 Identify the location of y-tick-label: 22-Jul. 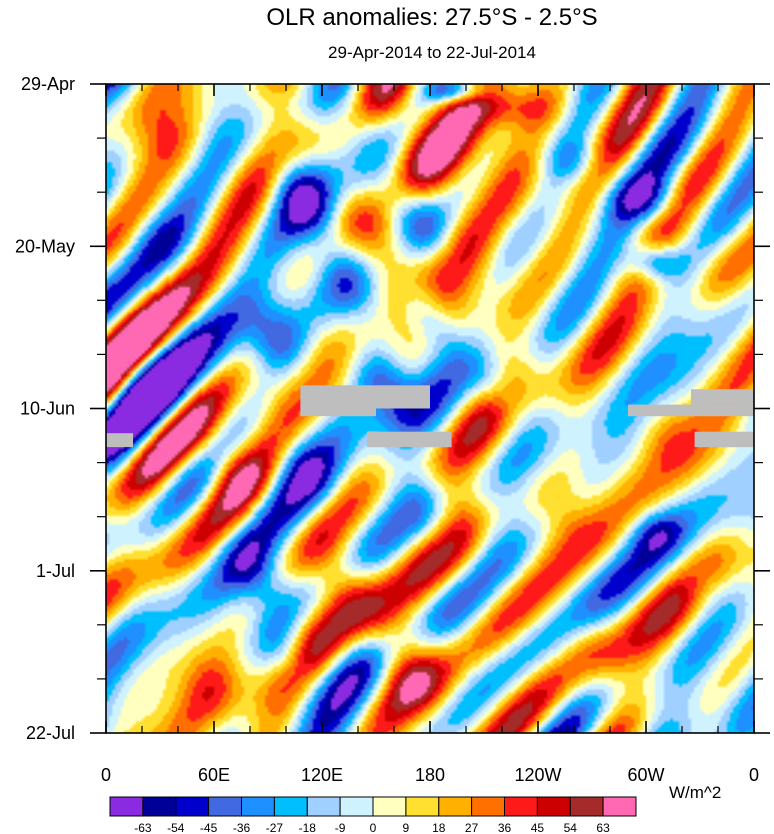
(50, 733).